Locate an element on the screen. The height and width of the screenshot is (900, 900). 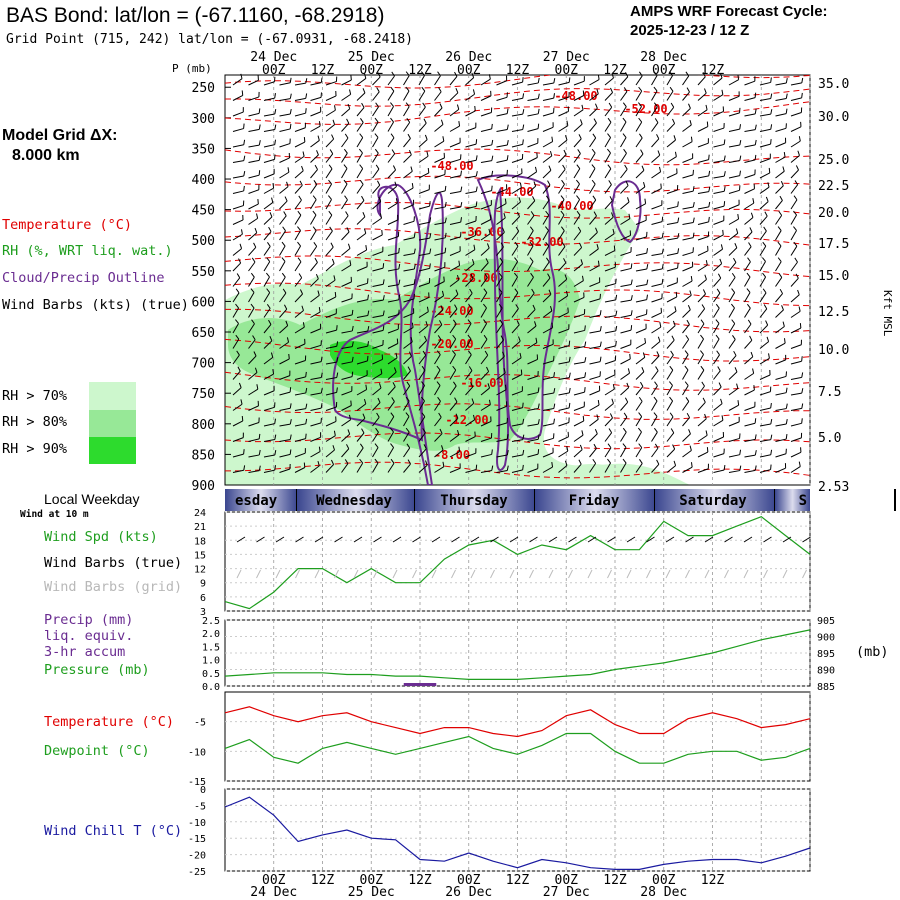
isotherm-line is located at coordinates (517, 184).